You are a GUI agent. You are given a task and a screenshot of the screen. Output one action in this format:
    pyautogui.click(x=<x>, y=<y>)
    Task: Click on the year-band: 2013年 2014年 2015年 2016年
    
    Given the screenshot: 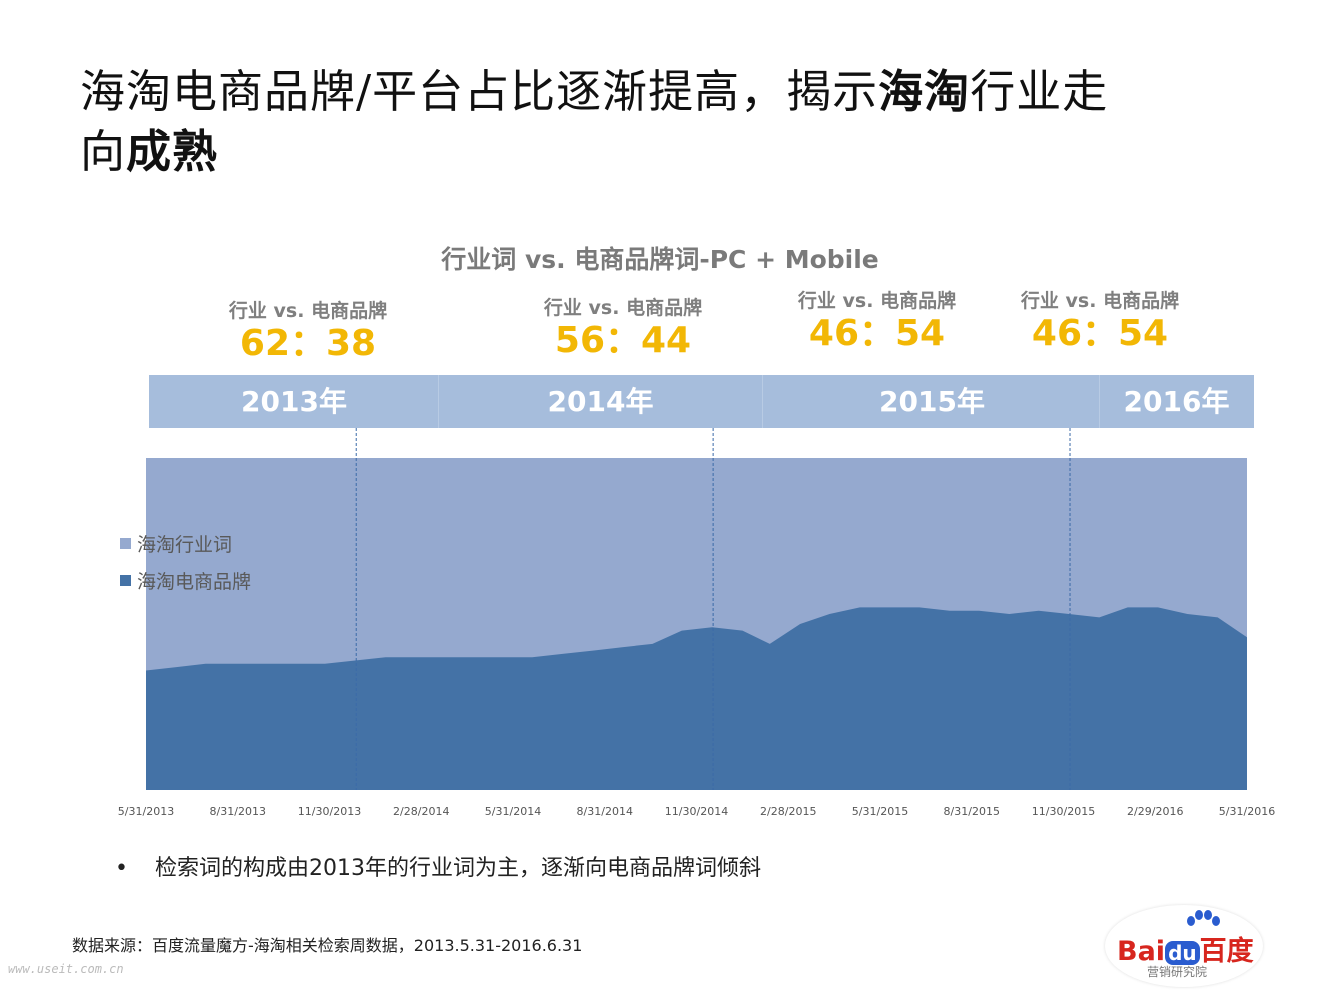 What is the action you would take?
    pyautogui.click(x=701, y=401)
    